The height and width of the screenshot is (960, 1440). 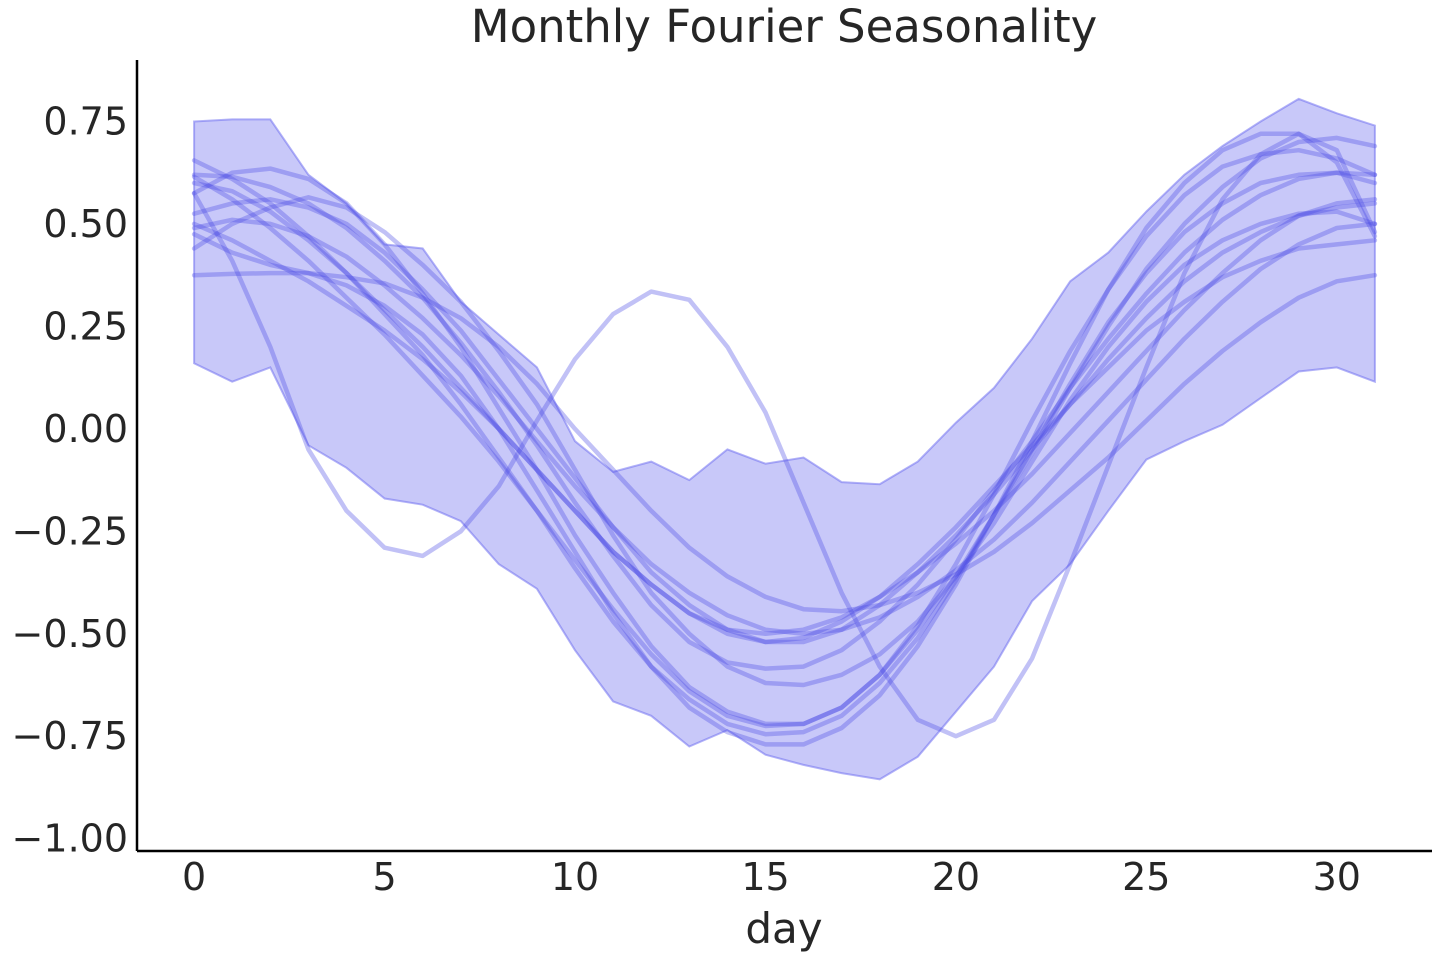 What do you see at coordinates (194, 877) in the screenshot?
I see `x-tick-label: 0` at bounding box center [194, 877].